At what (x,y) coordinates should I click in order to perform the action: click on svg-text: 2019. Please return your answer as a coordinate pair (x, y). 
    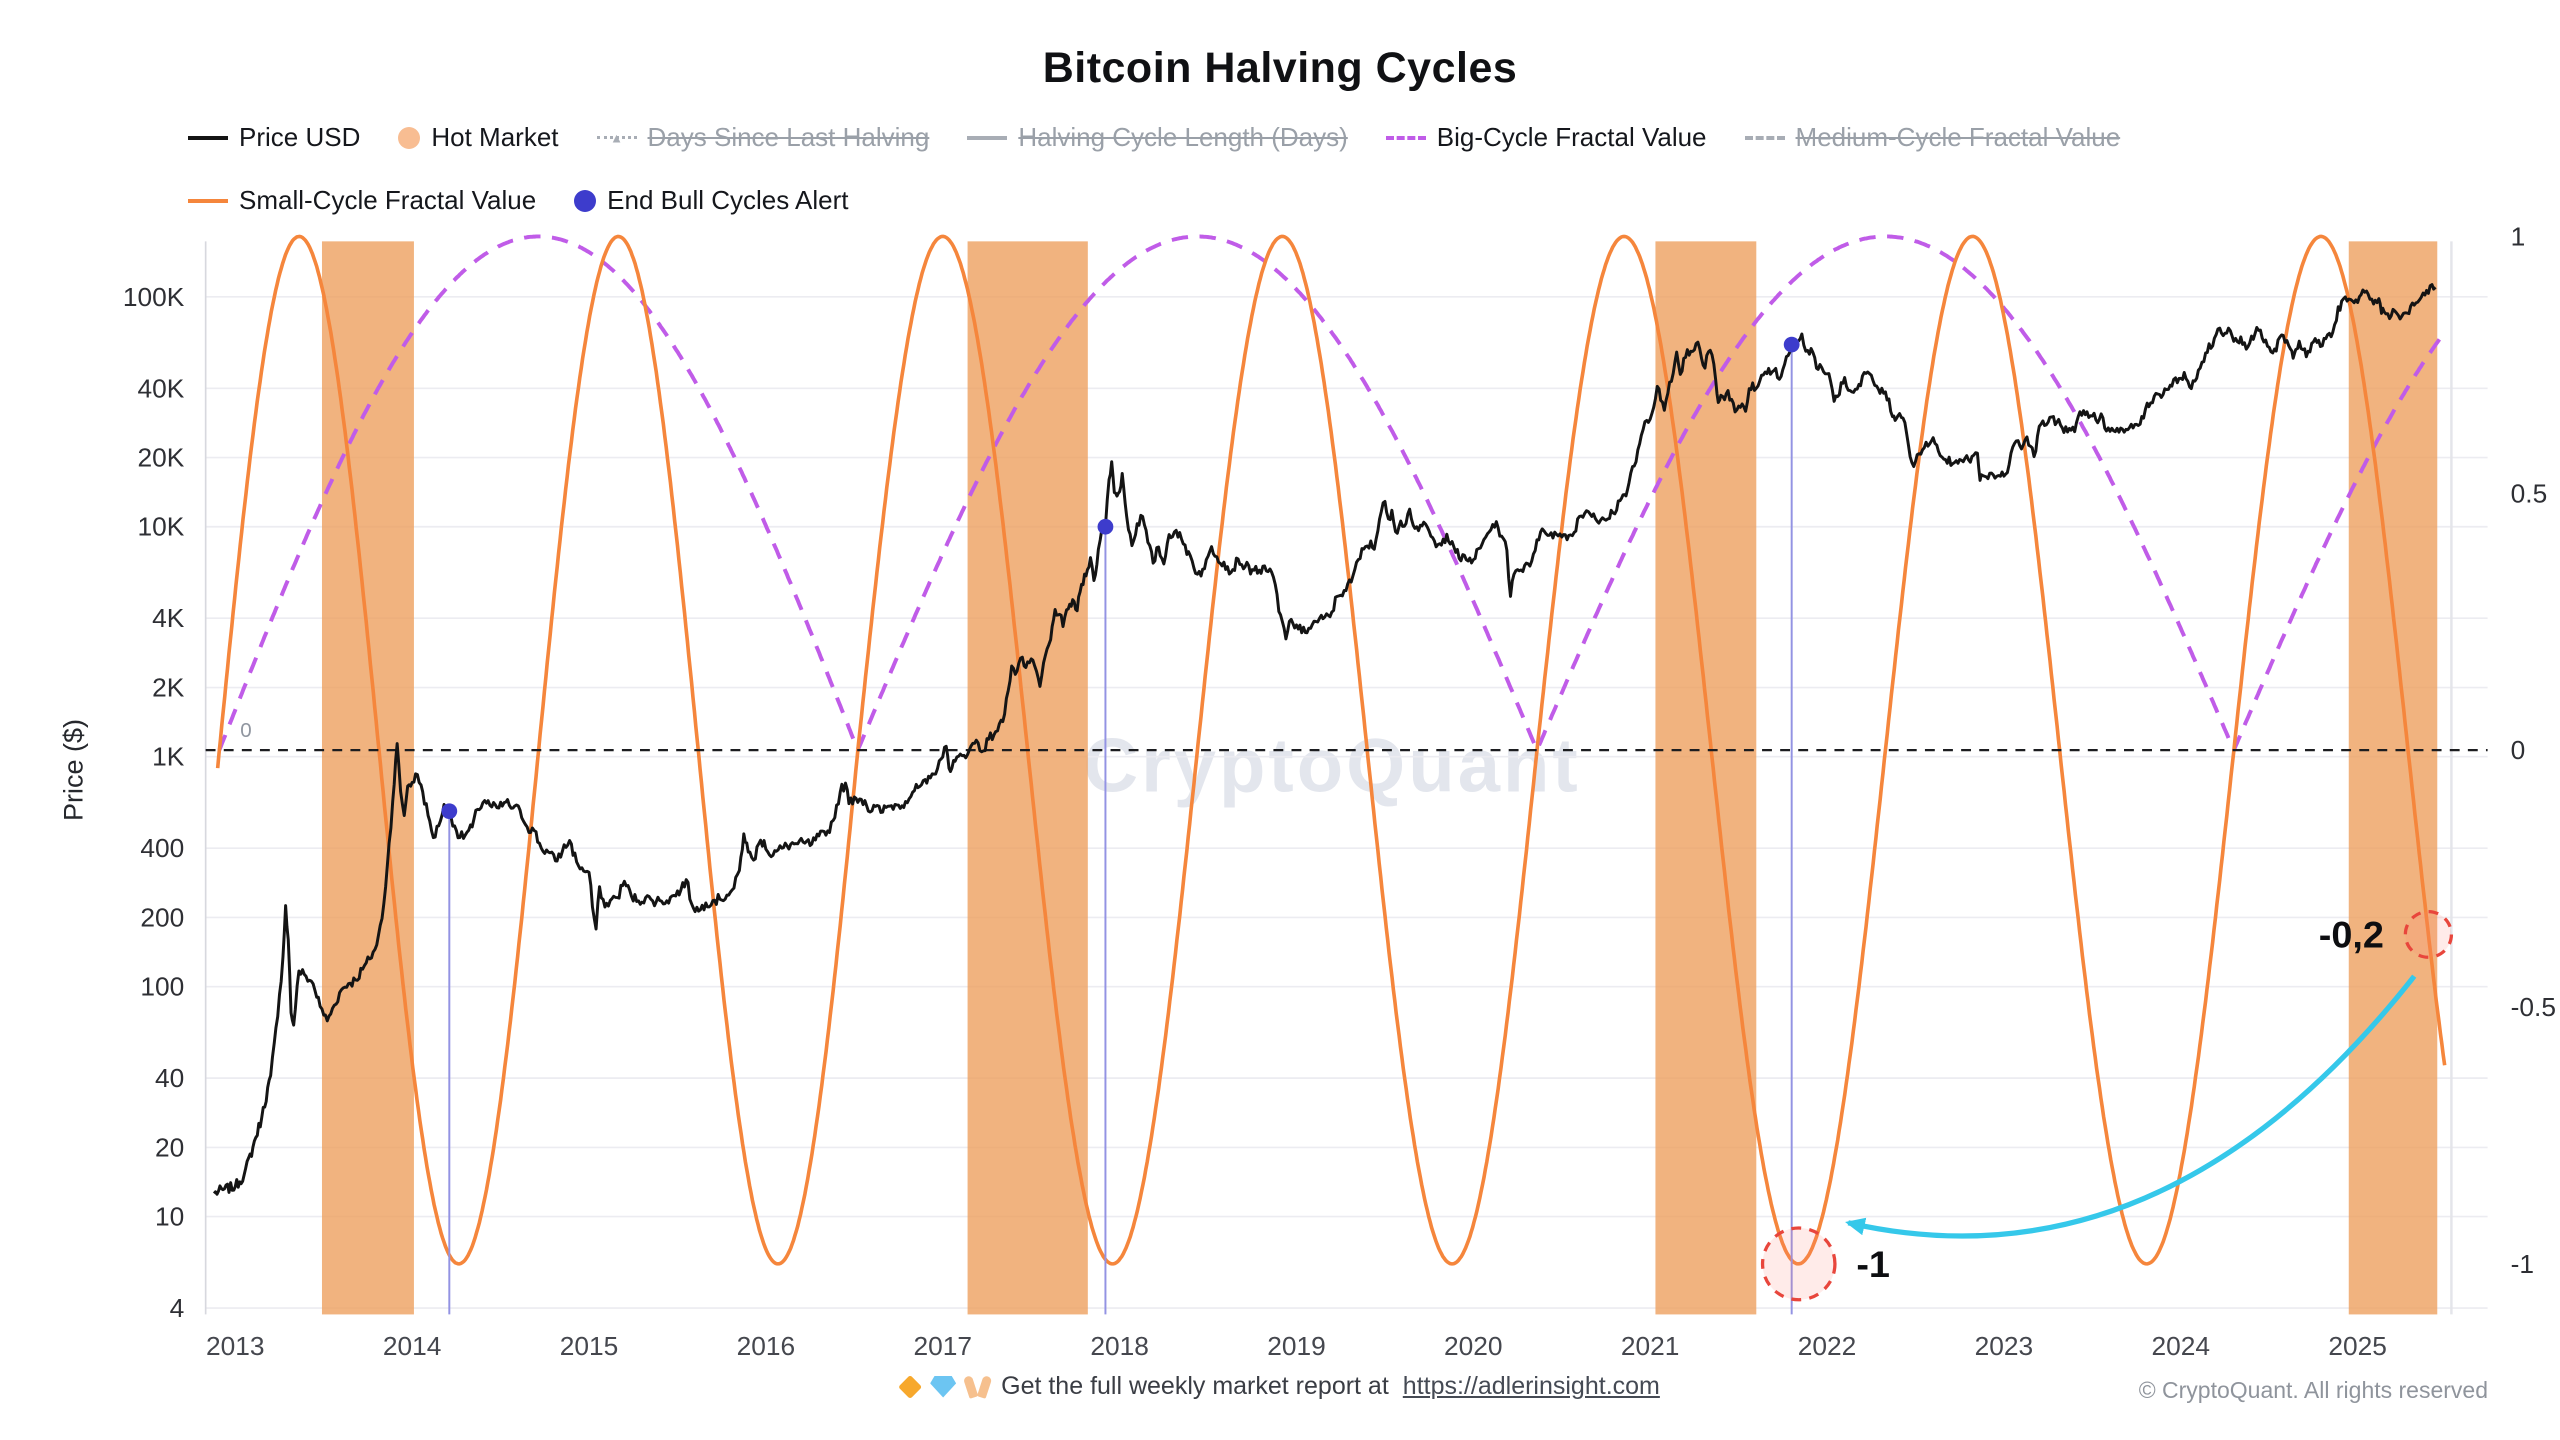
    Looking at the image, I should click on (1296, 1346).